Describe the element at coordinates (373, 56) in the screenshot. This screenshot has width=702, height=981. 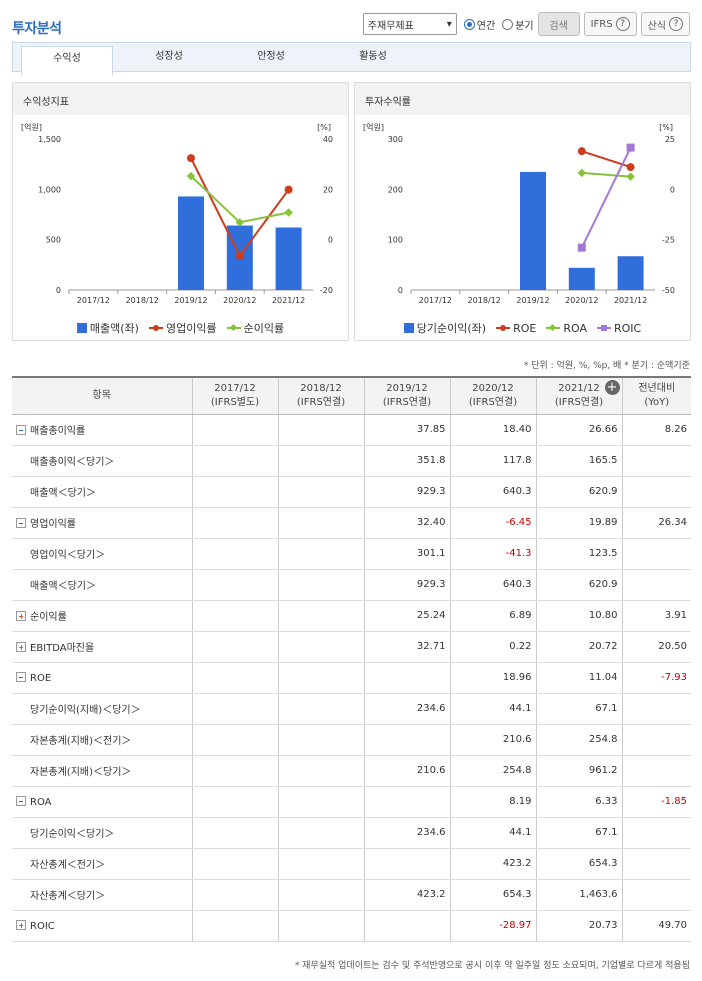
I see `tab-activity: 활동성` at that location.